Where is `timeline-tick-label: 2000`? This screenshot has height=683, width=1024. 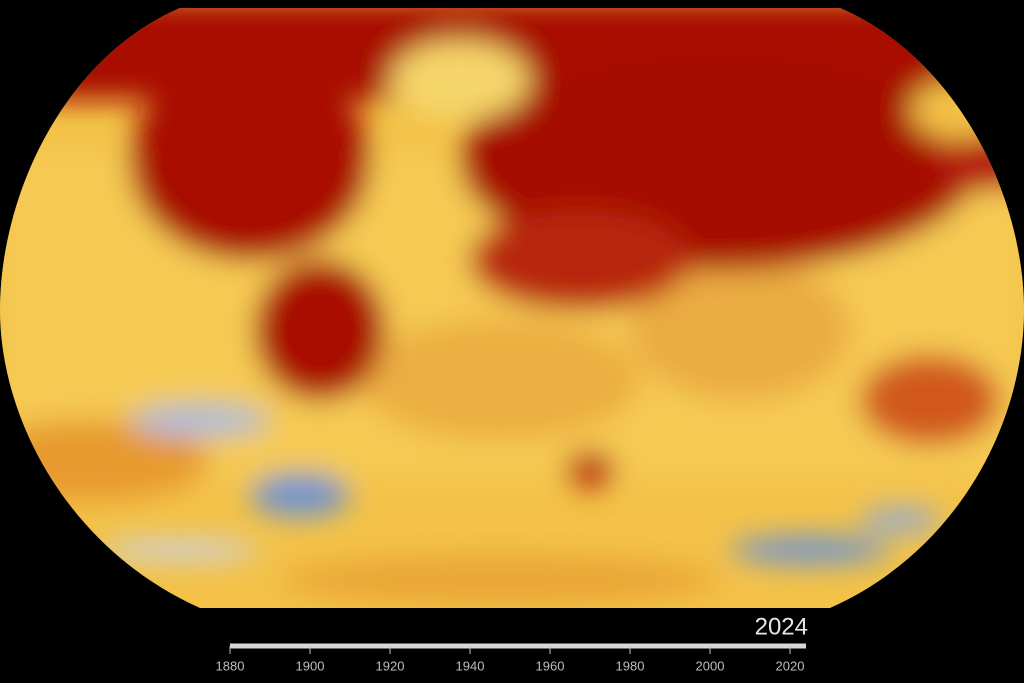
timeline-tick-label: 2000 is located at coordinates (710, 665).